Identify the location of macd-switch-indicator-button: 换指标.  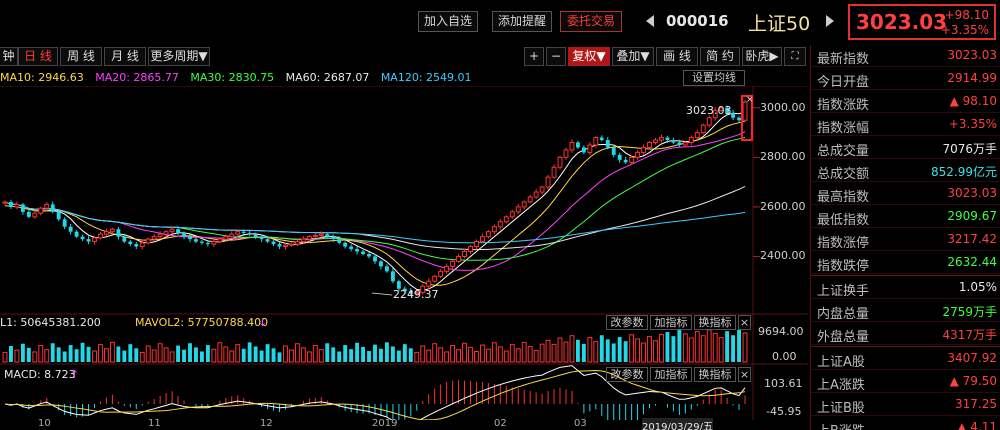
(715, 374).